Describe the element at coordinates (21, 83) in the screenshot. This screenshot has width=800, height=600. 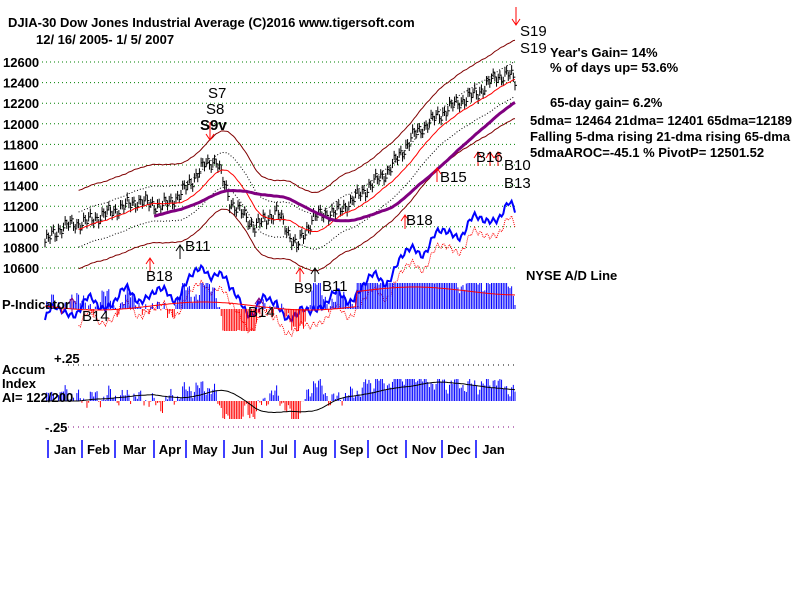
I see `y-tick-label: 12400` at that location.